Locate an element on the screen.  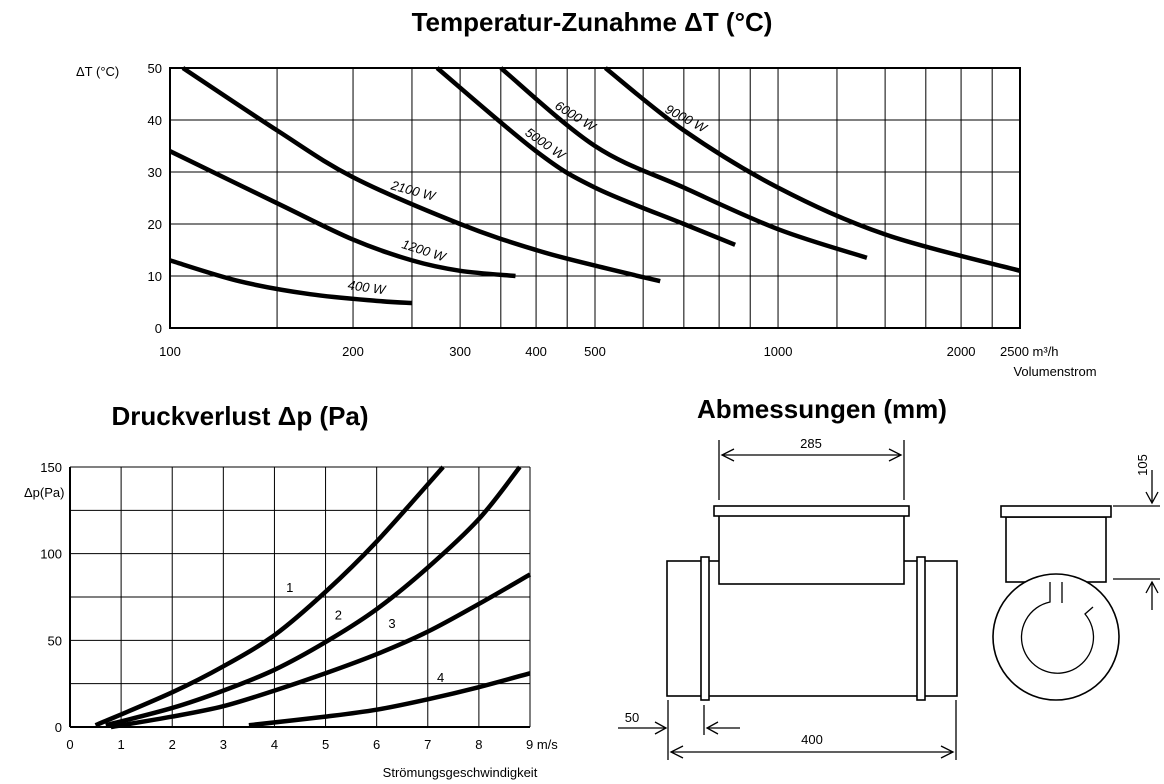
pressure-xtick-label: 1 is located at coordinates (120, 744).